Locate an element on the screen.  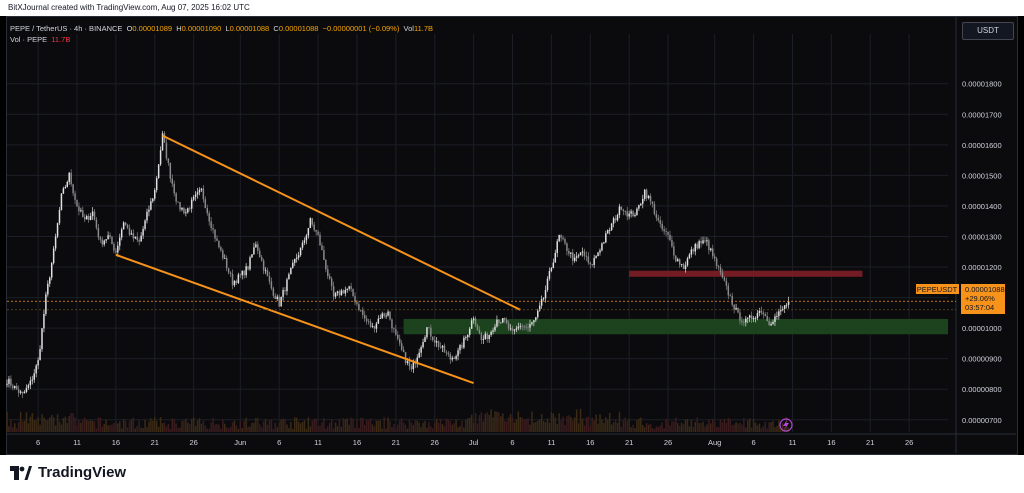
x-tick-label: 11 is located at coordinates (793, 442).